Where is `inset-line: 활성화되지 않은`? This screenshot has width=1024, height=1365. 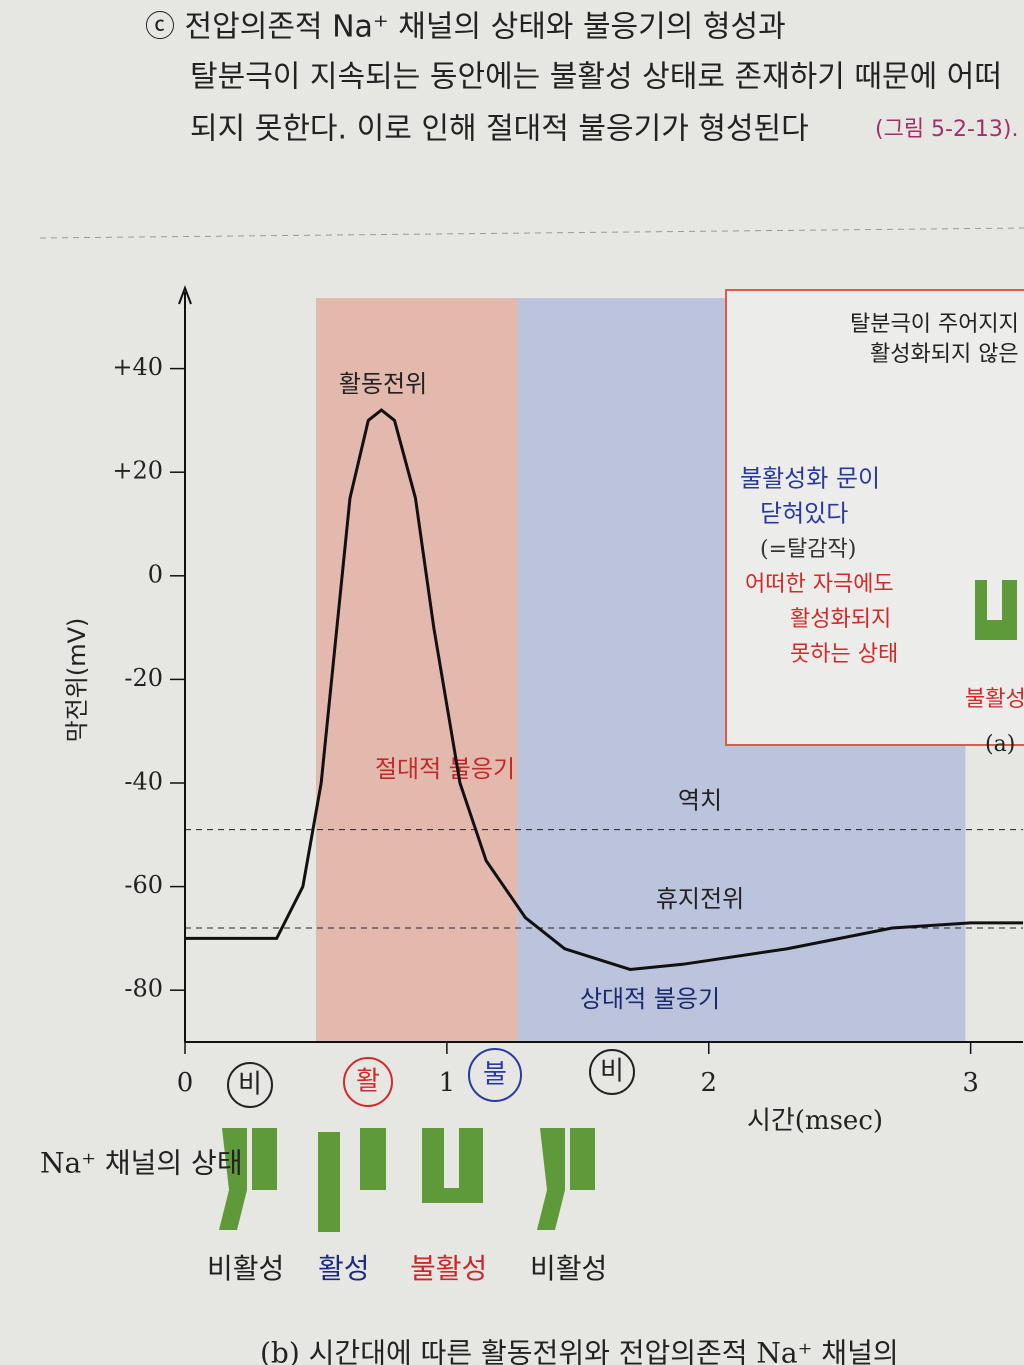 inset-line: 활성화되지 않은 is located at coordinates (944, 354).